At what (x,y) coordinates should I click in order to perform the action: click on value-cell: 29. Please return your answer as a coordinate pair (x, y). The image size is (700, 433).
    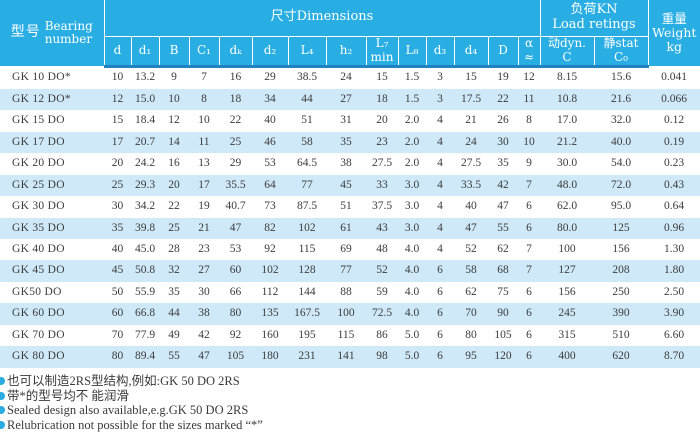
    Looking at the image, I should click on (270, 77).